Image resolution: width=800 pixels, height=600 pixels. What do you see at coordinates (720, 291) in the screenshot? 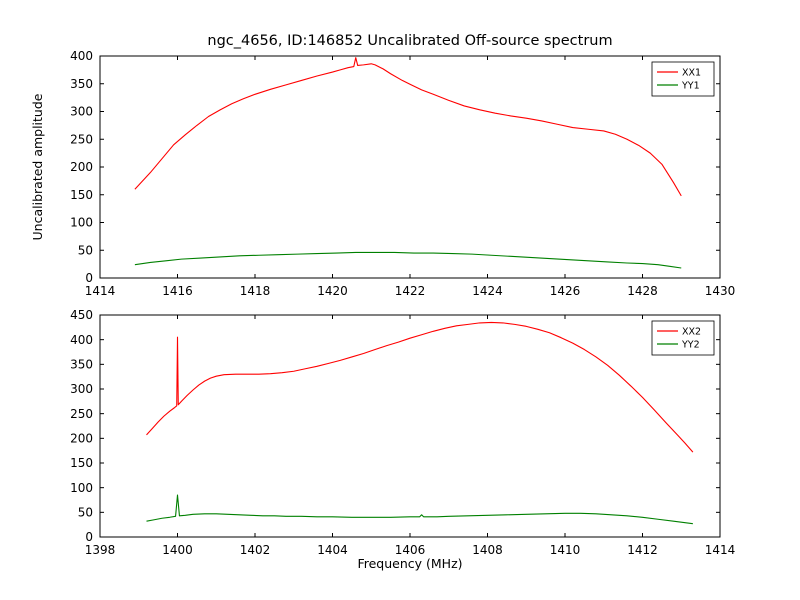
I see `x-tick-label: 1430` at bounding box center [720, 291].